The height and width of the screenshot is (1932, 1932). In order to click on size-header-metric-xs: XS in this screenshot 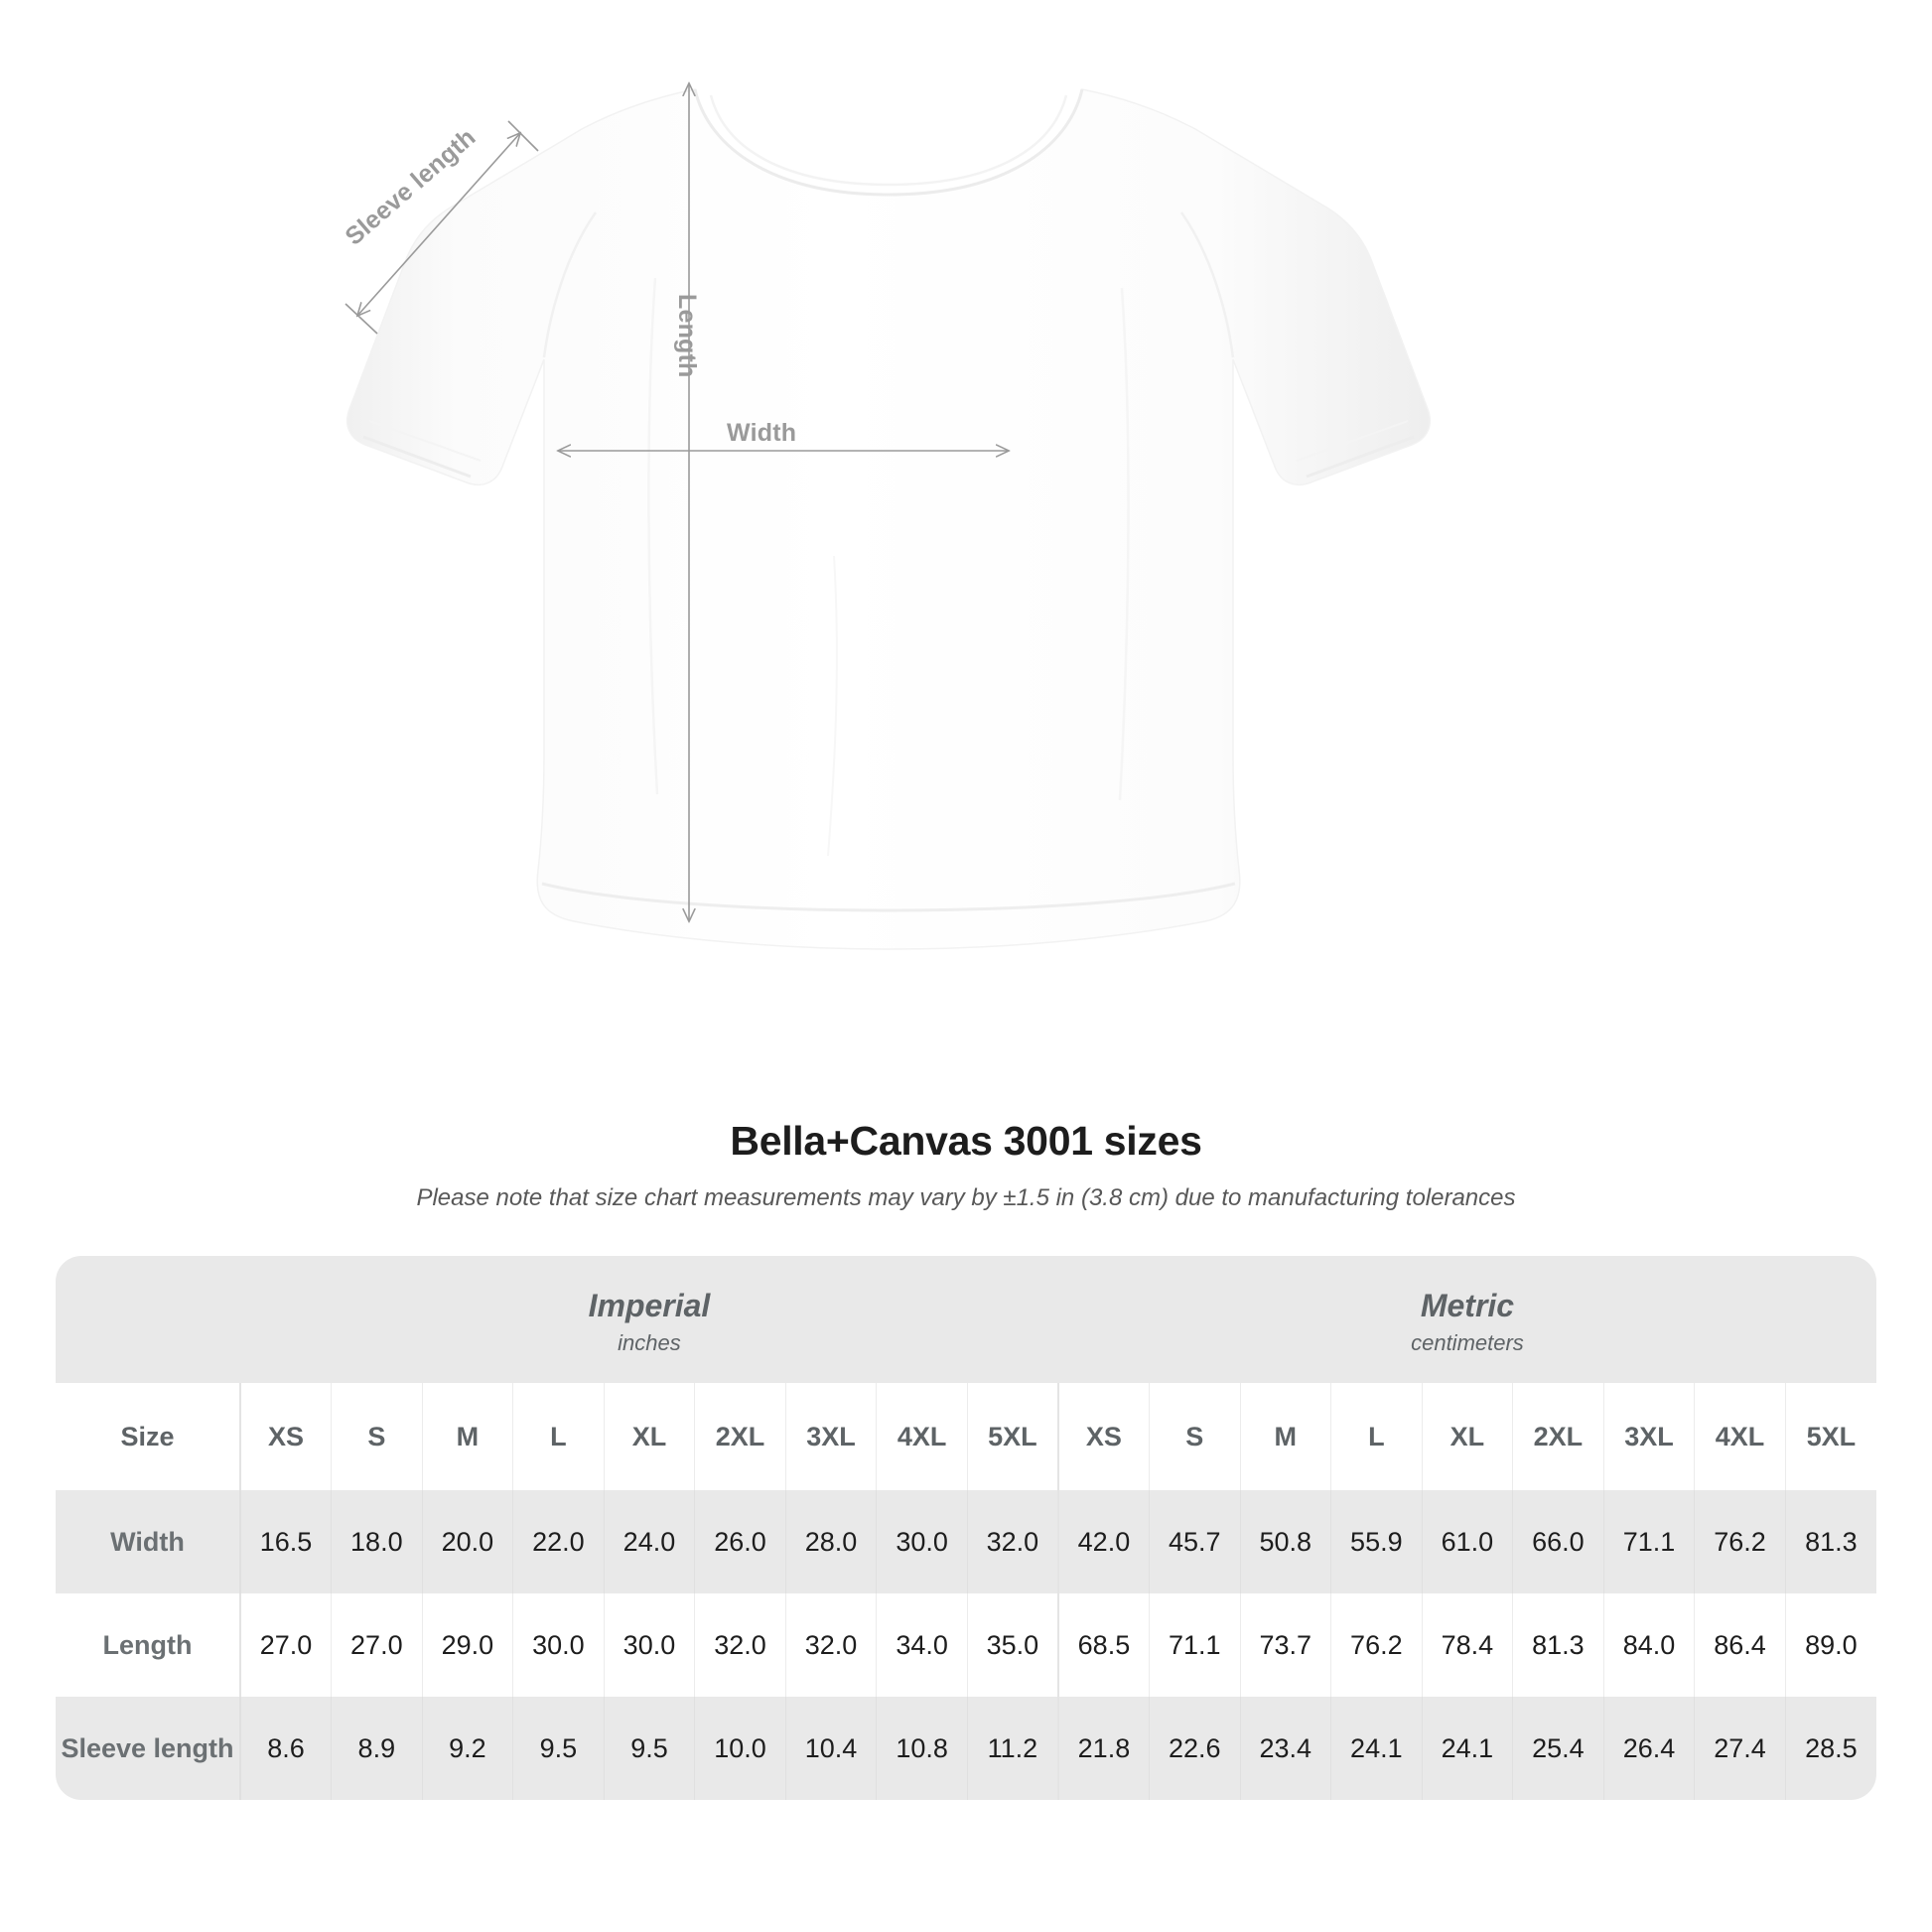, I will do `click(1103, 1436)`.